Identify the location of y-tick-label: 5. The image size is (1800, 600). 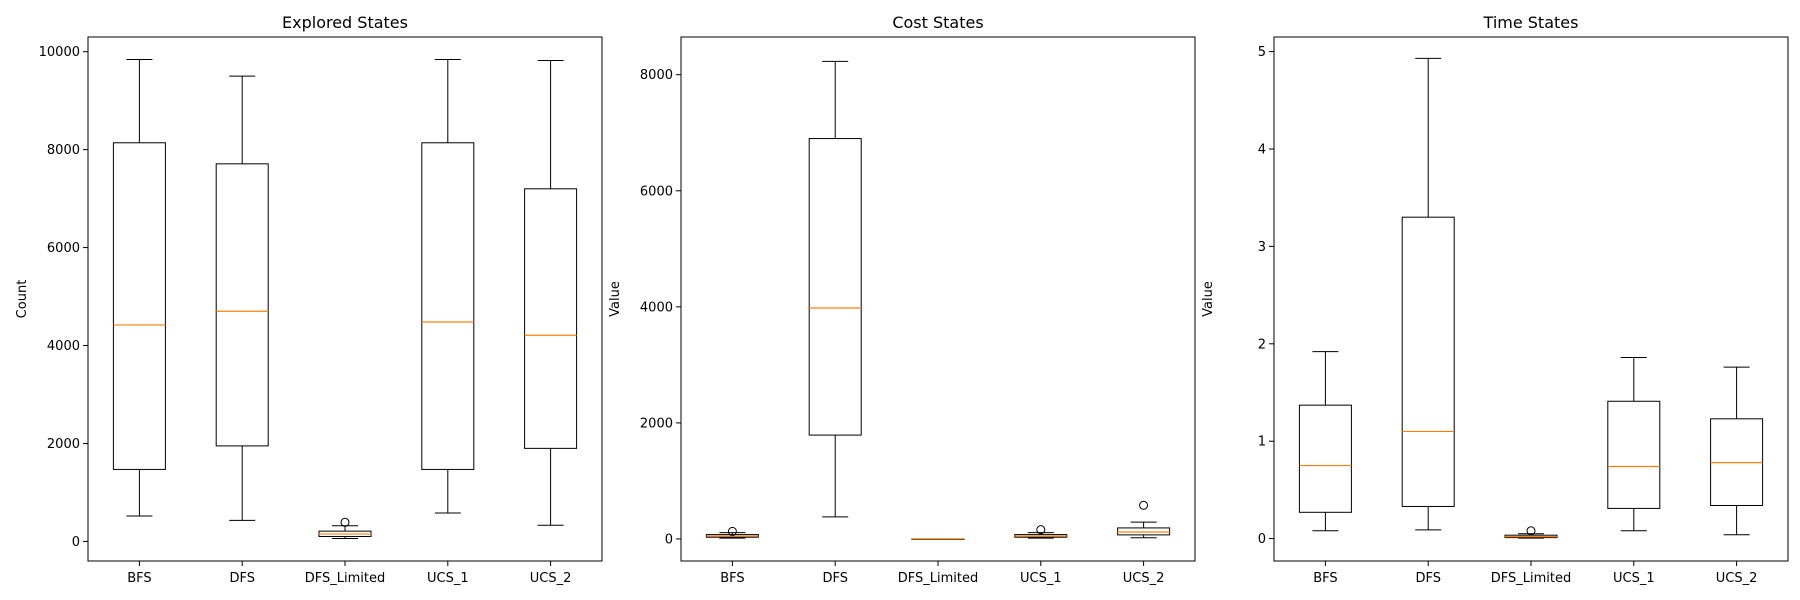
(1262, 52).